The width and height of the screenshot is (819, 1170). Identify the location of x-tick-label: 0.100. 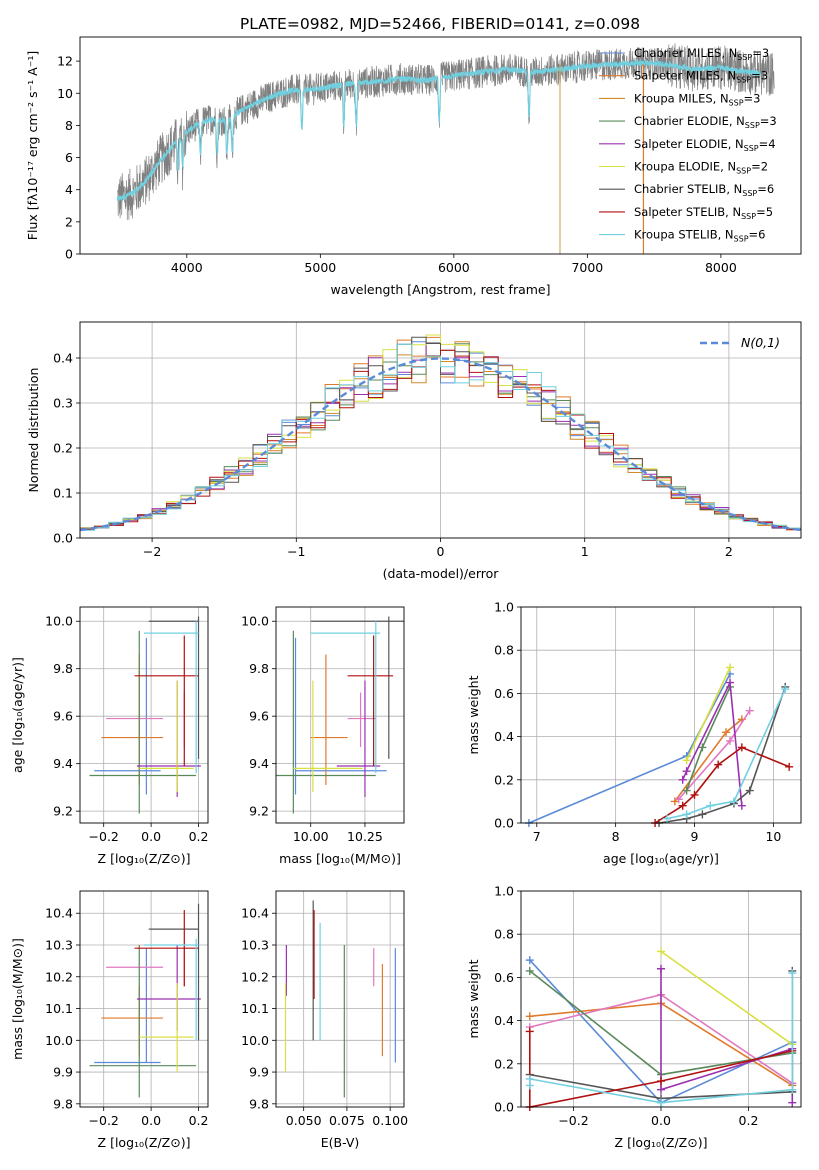
(390, 1120).